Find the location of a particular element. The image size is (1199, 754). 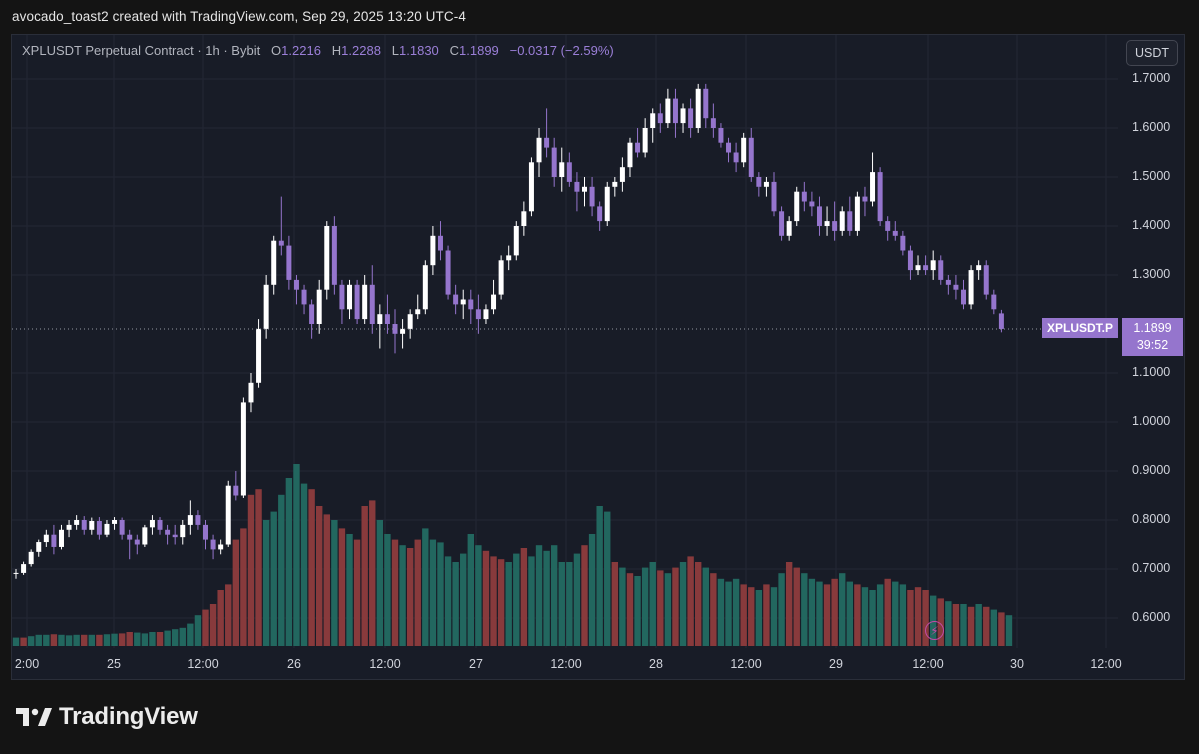

legend-open-label: O is located at coordinates (276, 50).